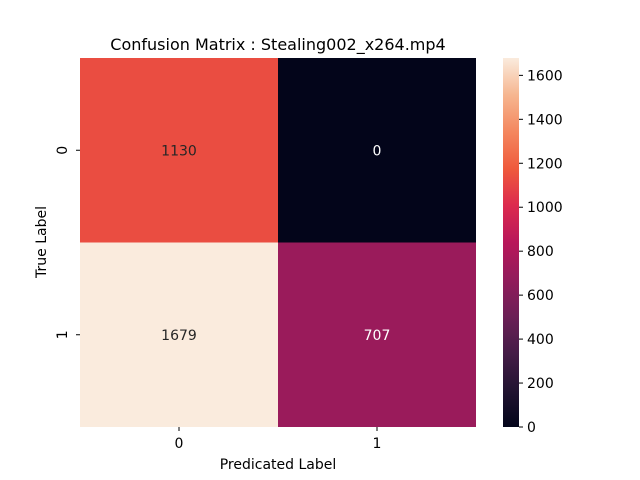 The height and width of the screenshot is (480, 640). Describe the element at coordinates (63, 150) in the screenshot. I see `y-tick-label: 0` at that location.